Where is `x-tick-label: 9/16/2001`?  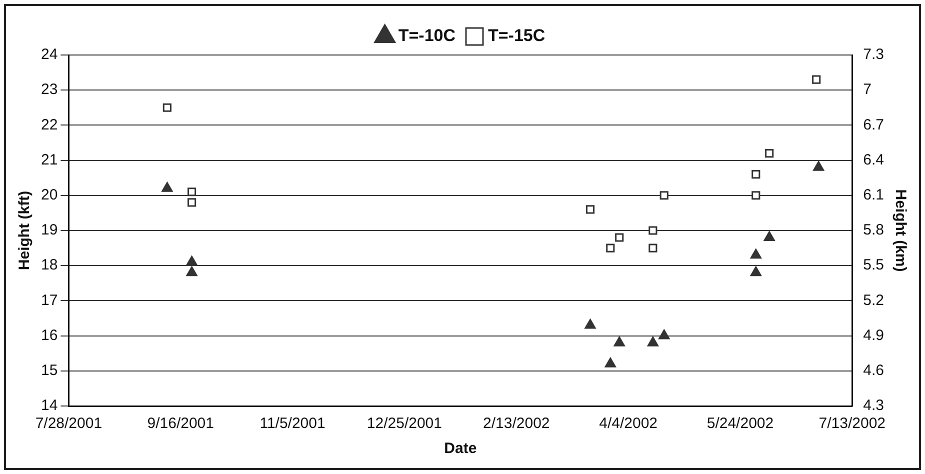
x-tick-label: 9/16/2001 is located at coordinates (180, 423).